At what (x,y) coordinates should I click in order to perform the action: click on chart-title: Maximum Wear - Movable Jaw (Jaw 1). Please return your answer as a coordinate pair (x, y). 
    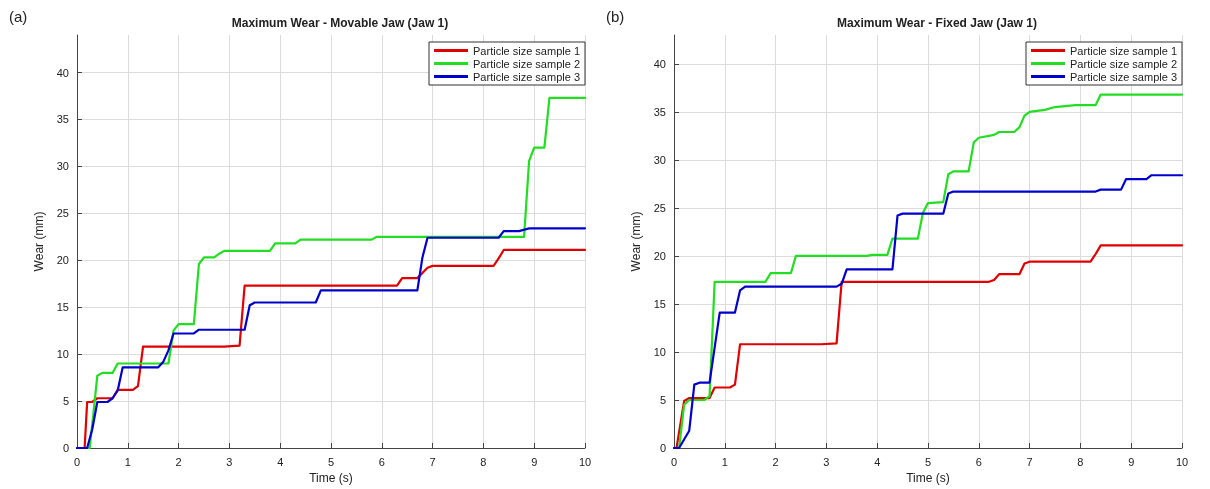
    Looking at the image, I should click on (340, 23).